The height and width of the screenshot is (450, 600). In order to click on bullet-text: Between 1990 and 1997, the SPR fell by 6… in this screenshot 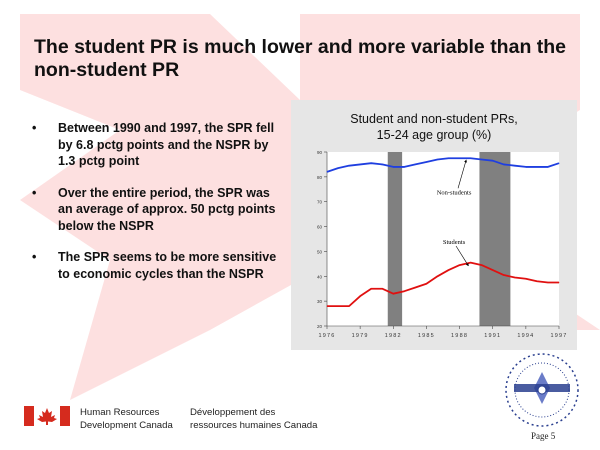, I will do `click(166, 144)`.